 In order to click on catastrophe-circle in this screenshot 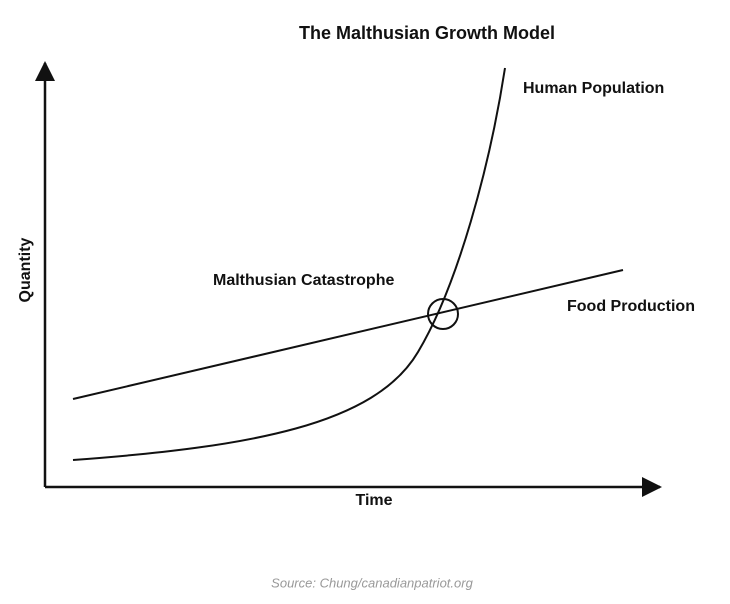, I will do `click(443, 314)`.